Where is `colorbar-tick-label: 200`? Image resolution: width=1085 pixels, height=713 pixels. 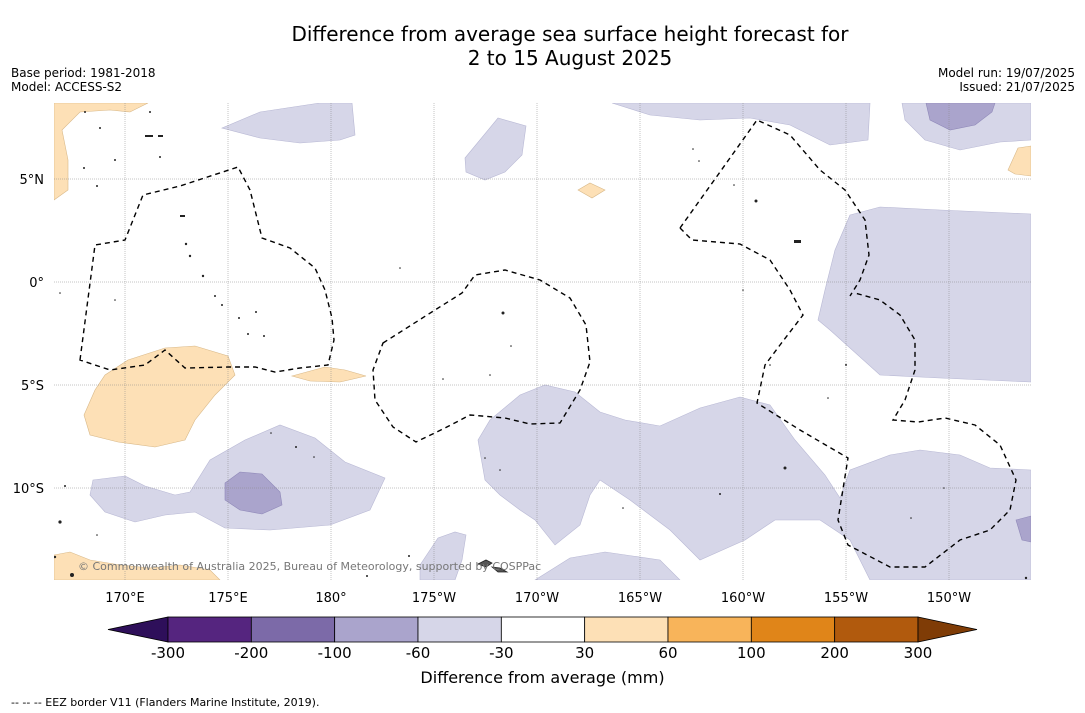
colorbar-tick-label: 200 is located at coordinates (834, 653).